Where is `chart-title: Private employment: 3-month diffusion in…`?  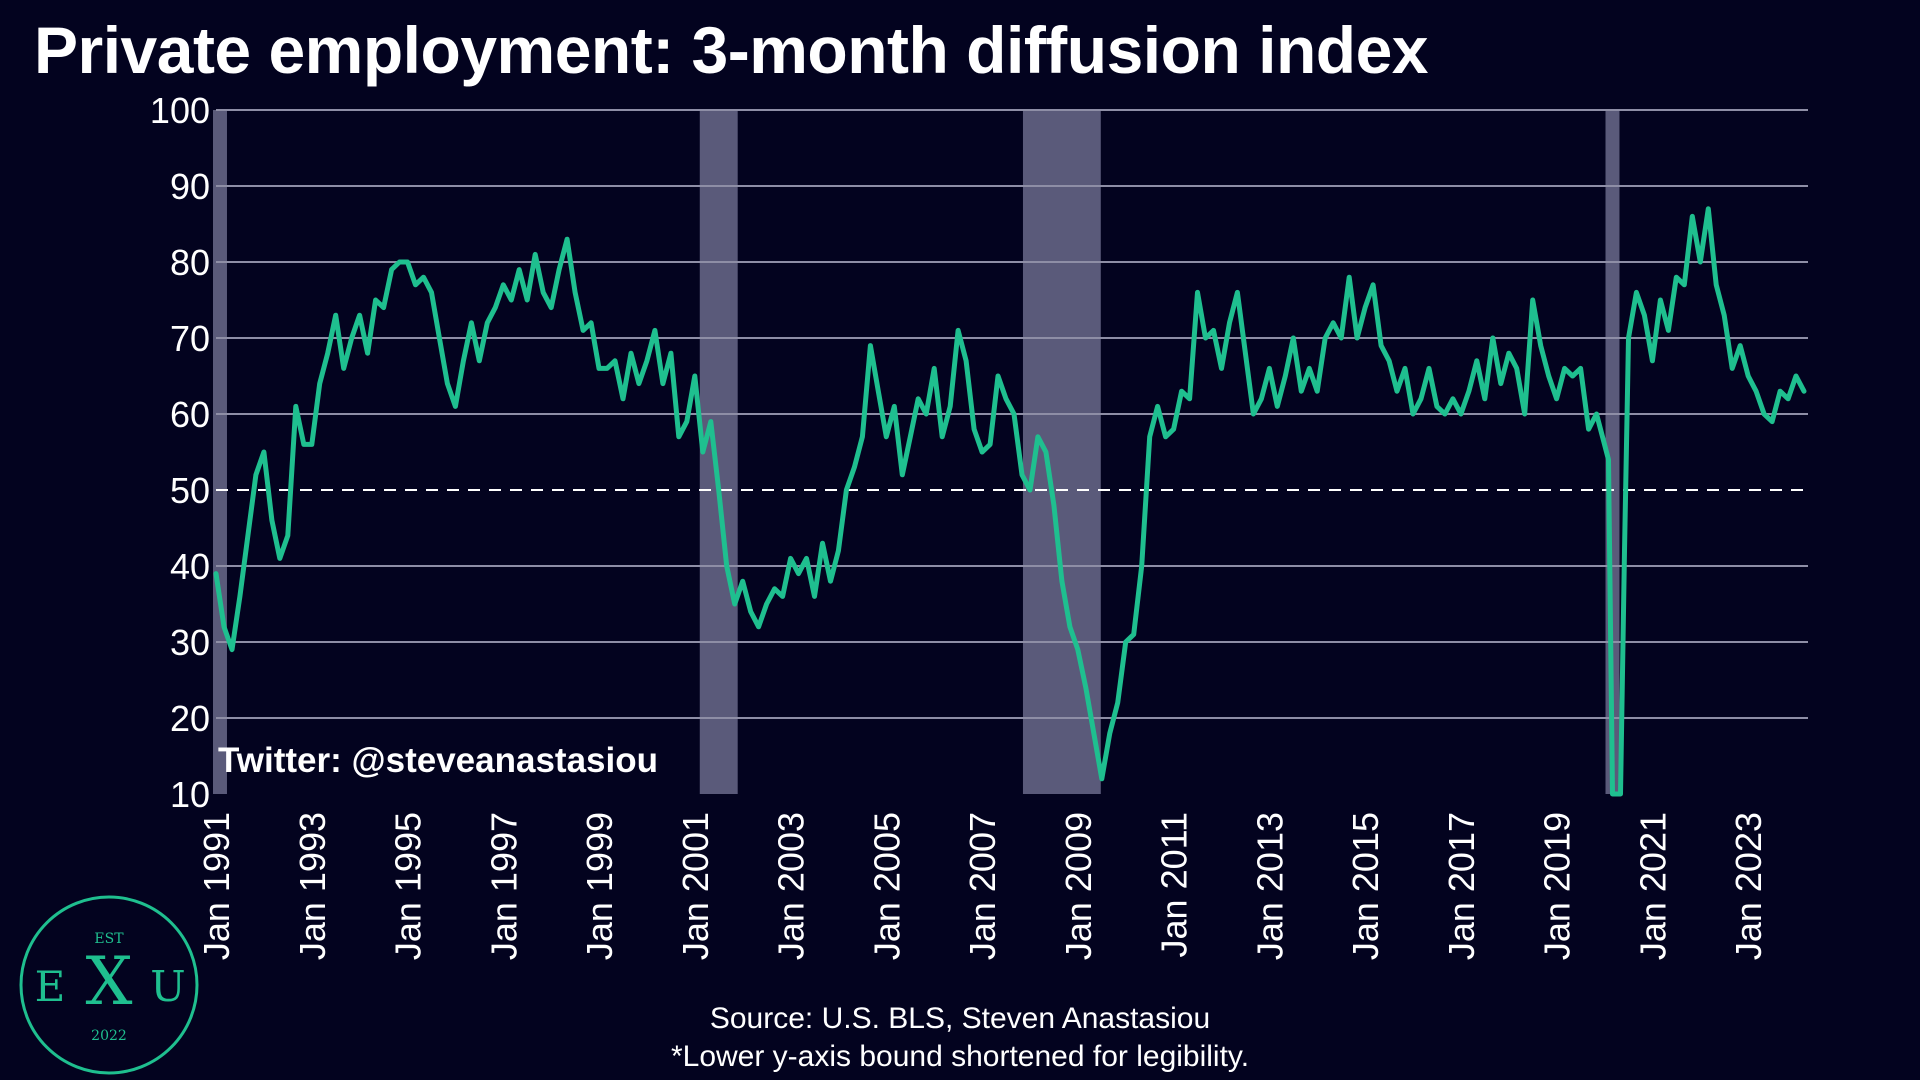 chart-title: Private employment: 3-month diffusion in… is located at coordinates (731, 50).